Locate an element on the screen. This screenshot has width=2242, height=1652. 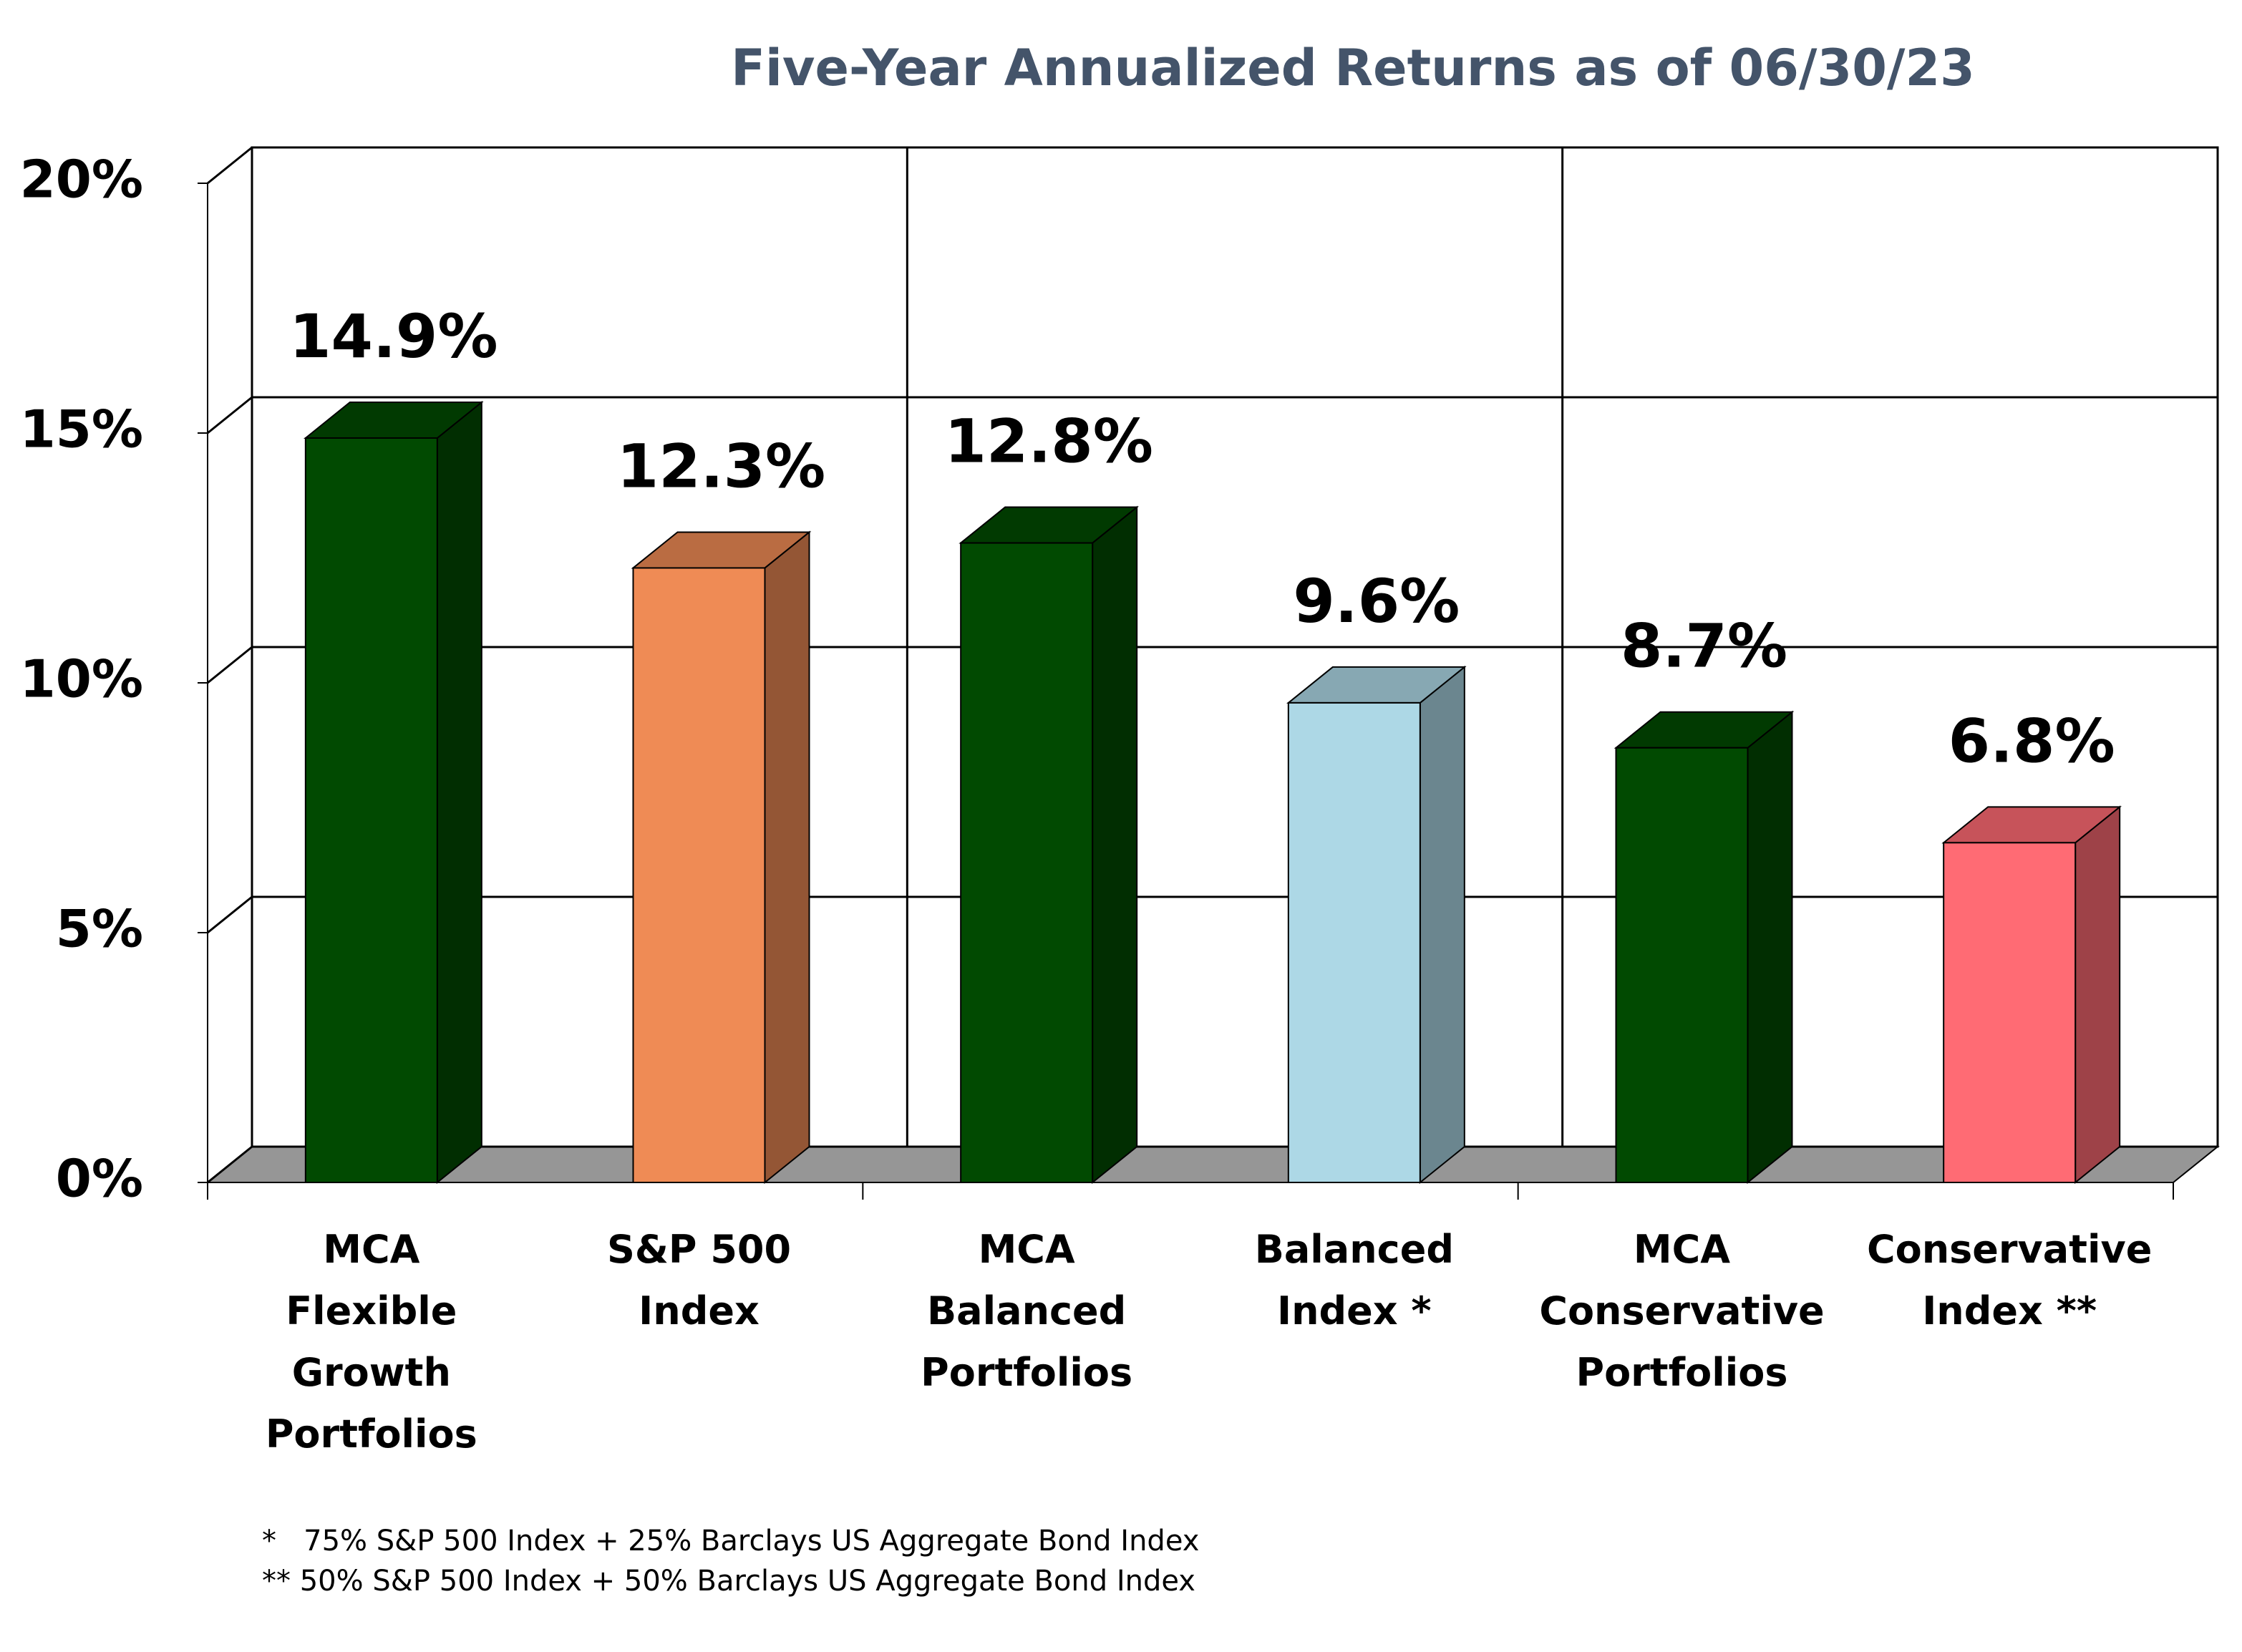
y-tick-label: 10% is located at coordinates (81, 679).